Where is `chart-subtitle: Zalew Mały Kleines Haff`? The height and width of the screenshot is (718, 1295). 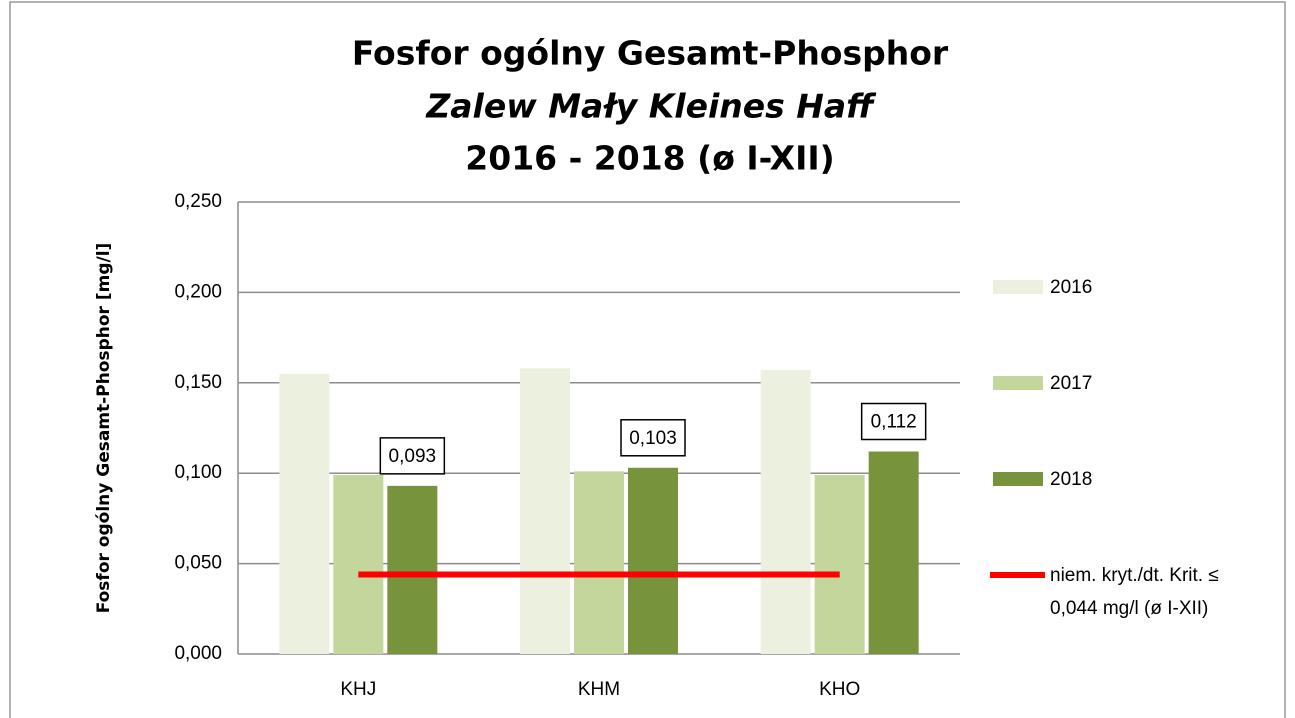
chart-subtitle: Zalew Mały Kleines Haff is located at coordinates (651, 106).